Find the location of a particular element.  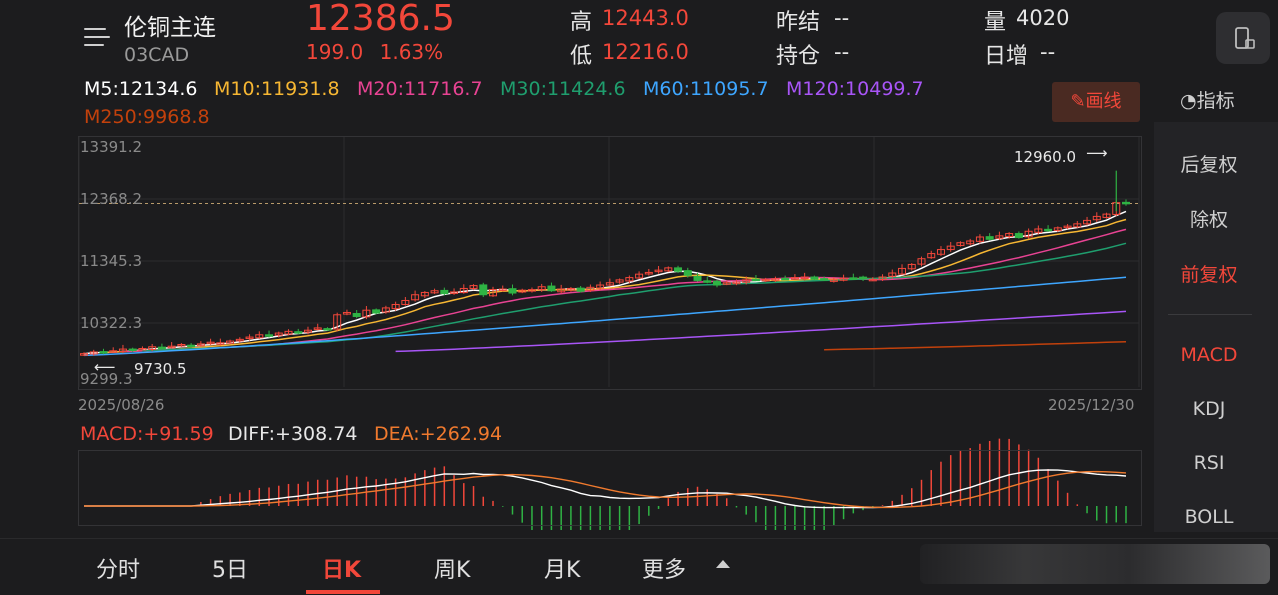

open-interest-value: -- is located at coordinates (842, 52).